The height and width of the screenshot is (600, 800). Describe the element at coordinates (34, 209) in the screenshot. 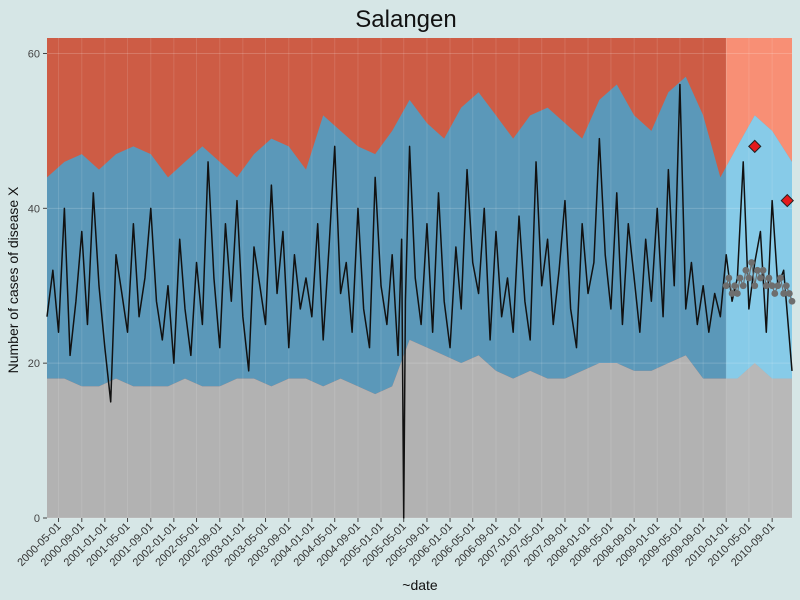

I see `y-tick-label: 40` at that location.